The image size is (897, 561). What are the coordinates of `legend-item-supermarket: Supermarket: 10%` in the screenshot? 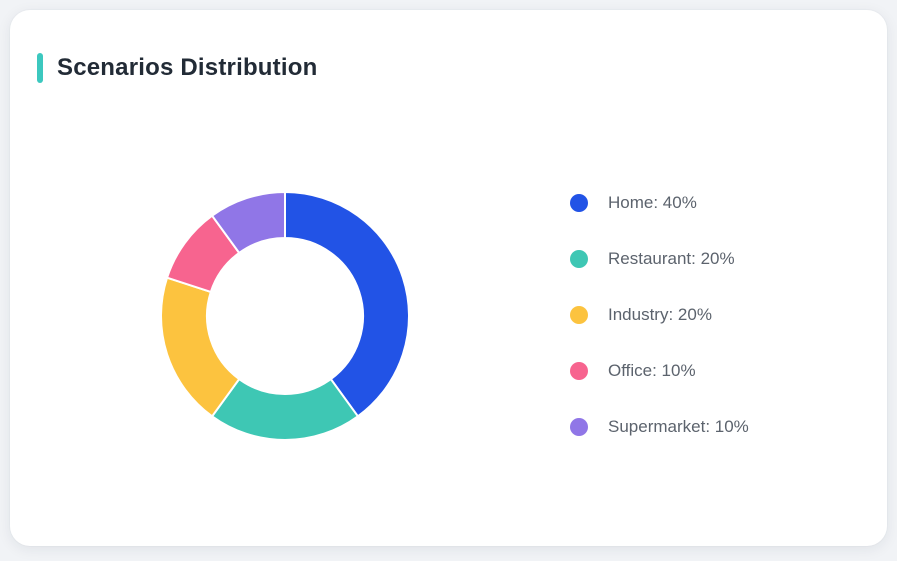 It's located at (659, 426).